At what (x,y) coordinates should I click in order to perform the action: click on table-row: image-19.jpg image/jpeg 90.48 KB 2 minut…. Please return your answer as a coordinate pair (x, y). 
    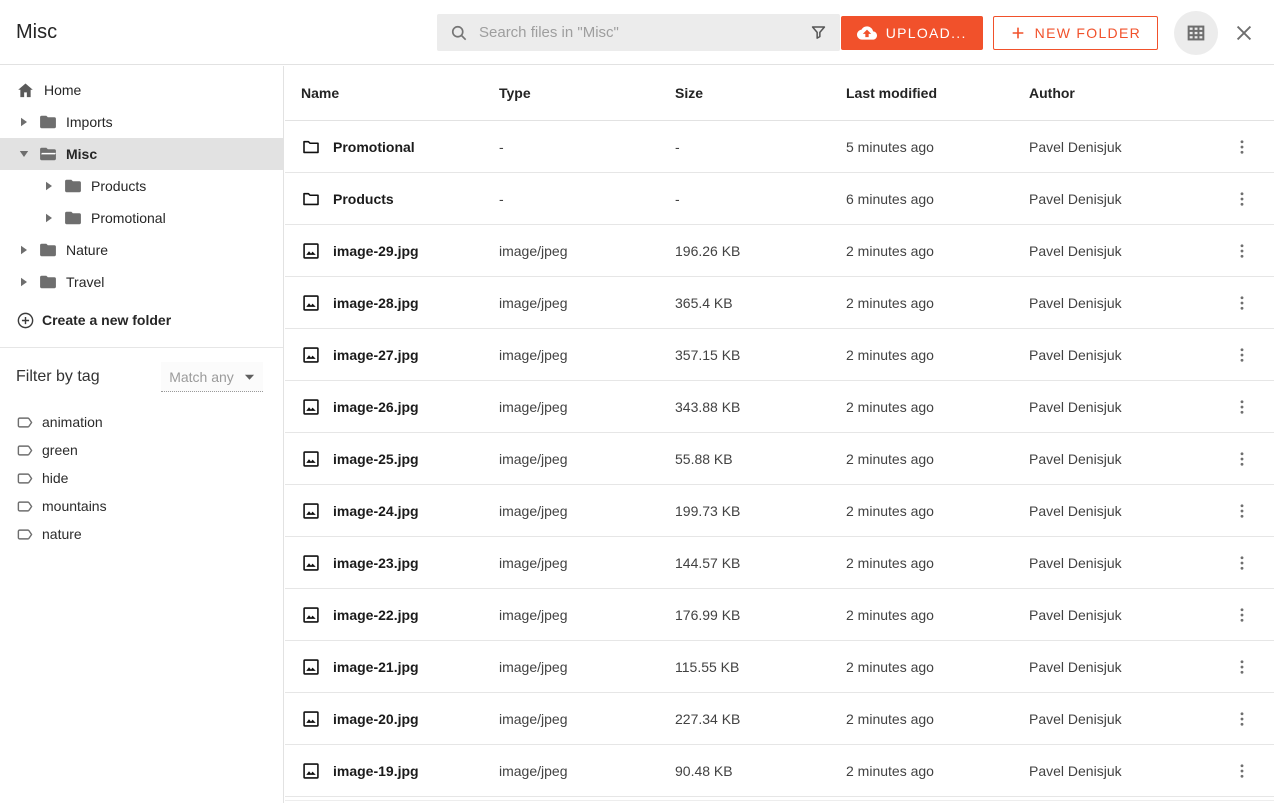
    Looking at the image, I should click on (779, 771).